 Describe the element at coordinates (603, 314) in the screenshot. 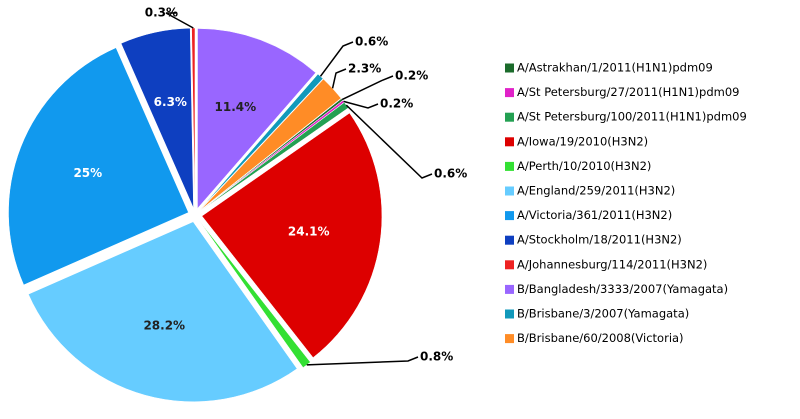

I see `legend-label: B/Brisbane/3/2007(Yamagata)` at that location.